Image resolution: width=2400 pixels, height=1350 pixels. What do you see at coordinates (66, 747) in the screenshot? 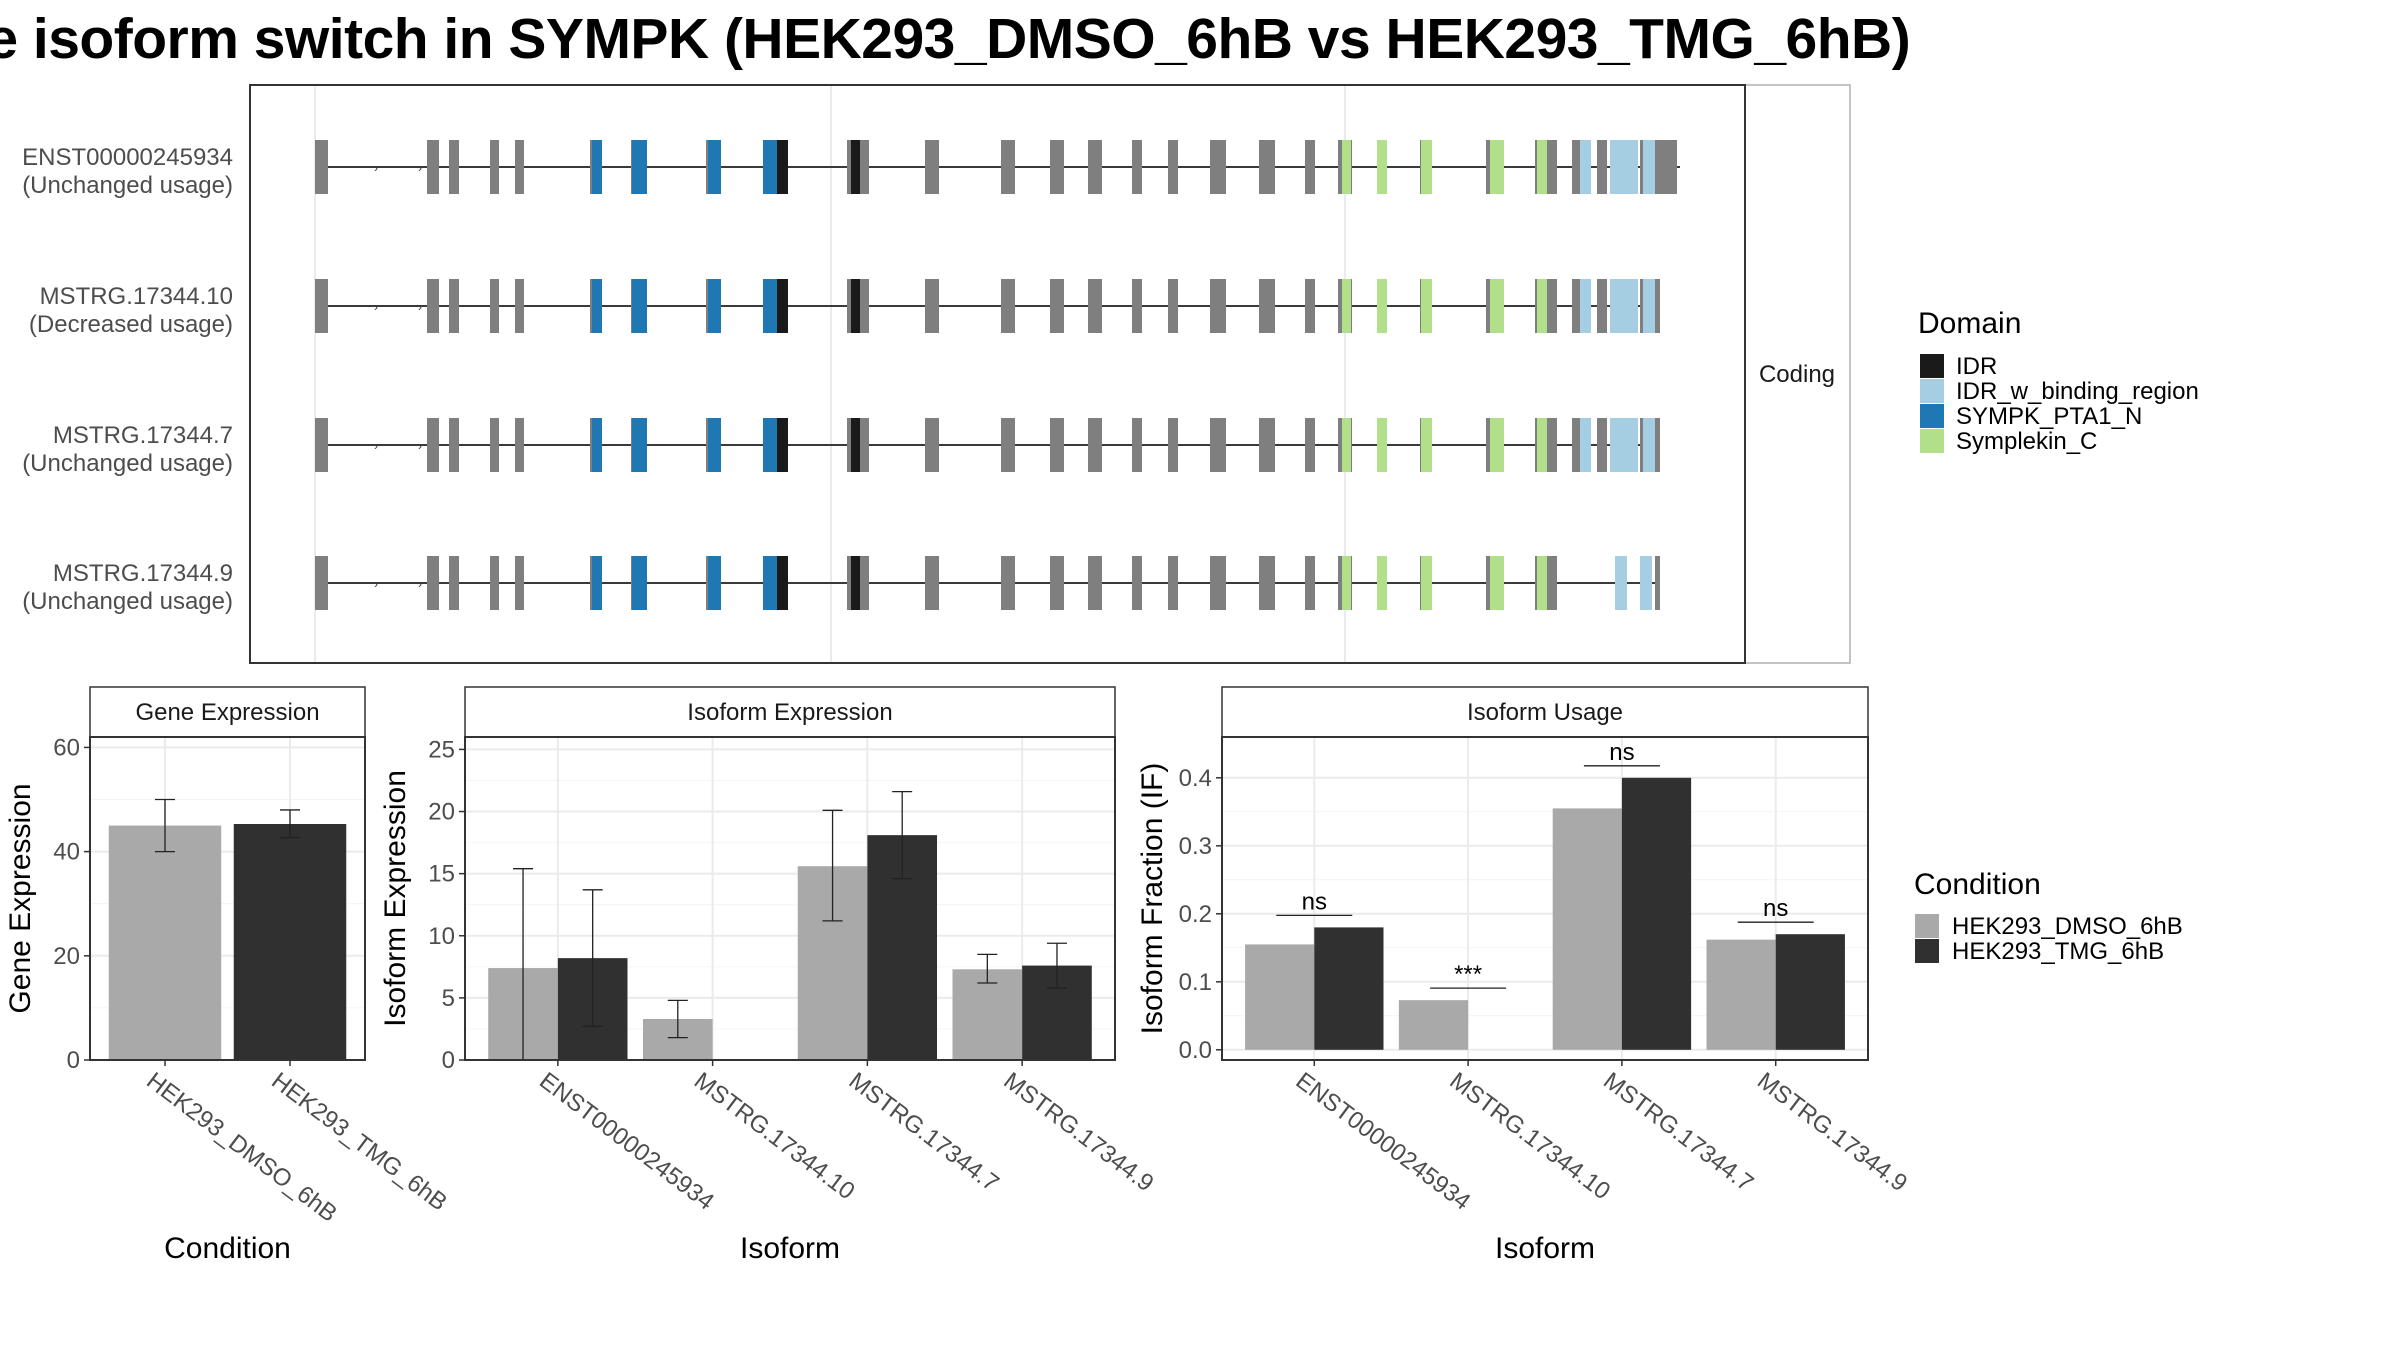
I see `y-tick-label: 60` at bounding box center [66, 747].